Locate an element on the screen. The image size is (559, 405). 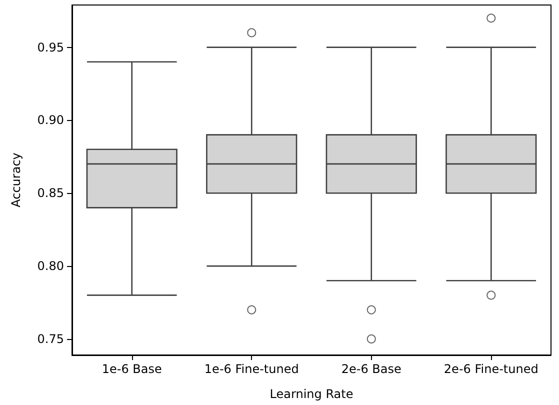
x-tick-label: 2e-6 Fine-tuned is located at coordinates (491, 369).